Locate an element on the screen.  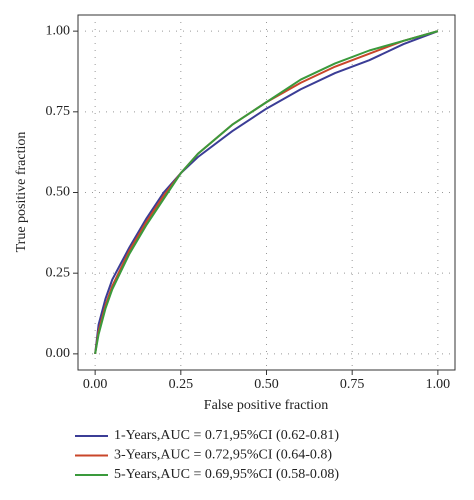
x-tick-label: 1.00 is located at coordinates (438, 384).